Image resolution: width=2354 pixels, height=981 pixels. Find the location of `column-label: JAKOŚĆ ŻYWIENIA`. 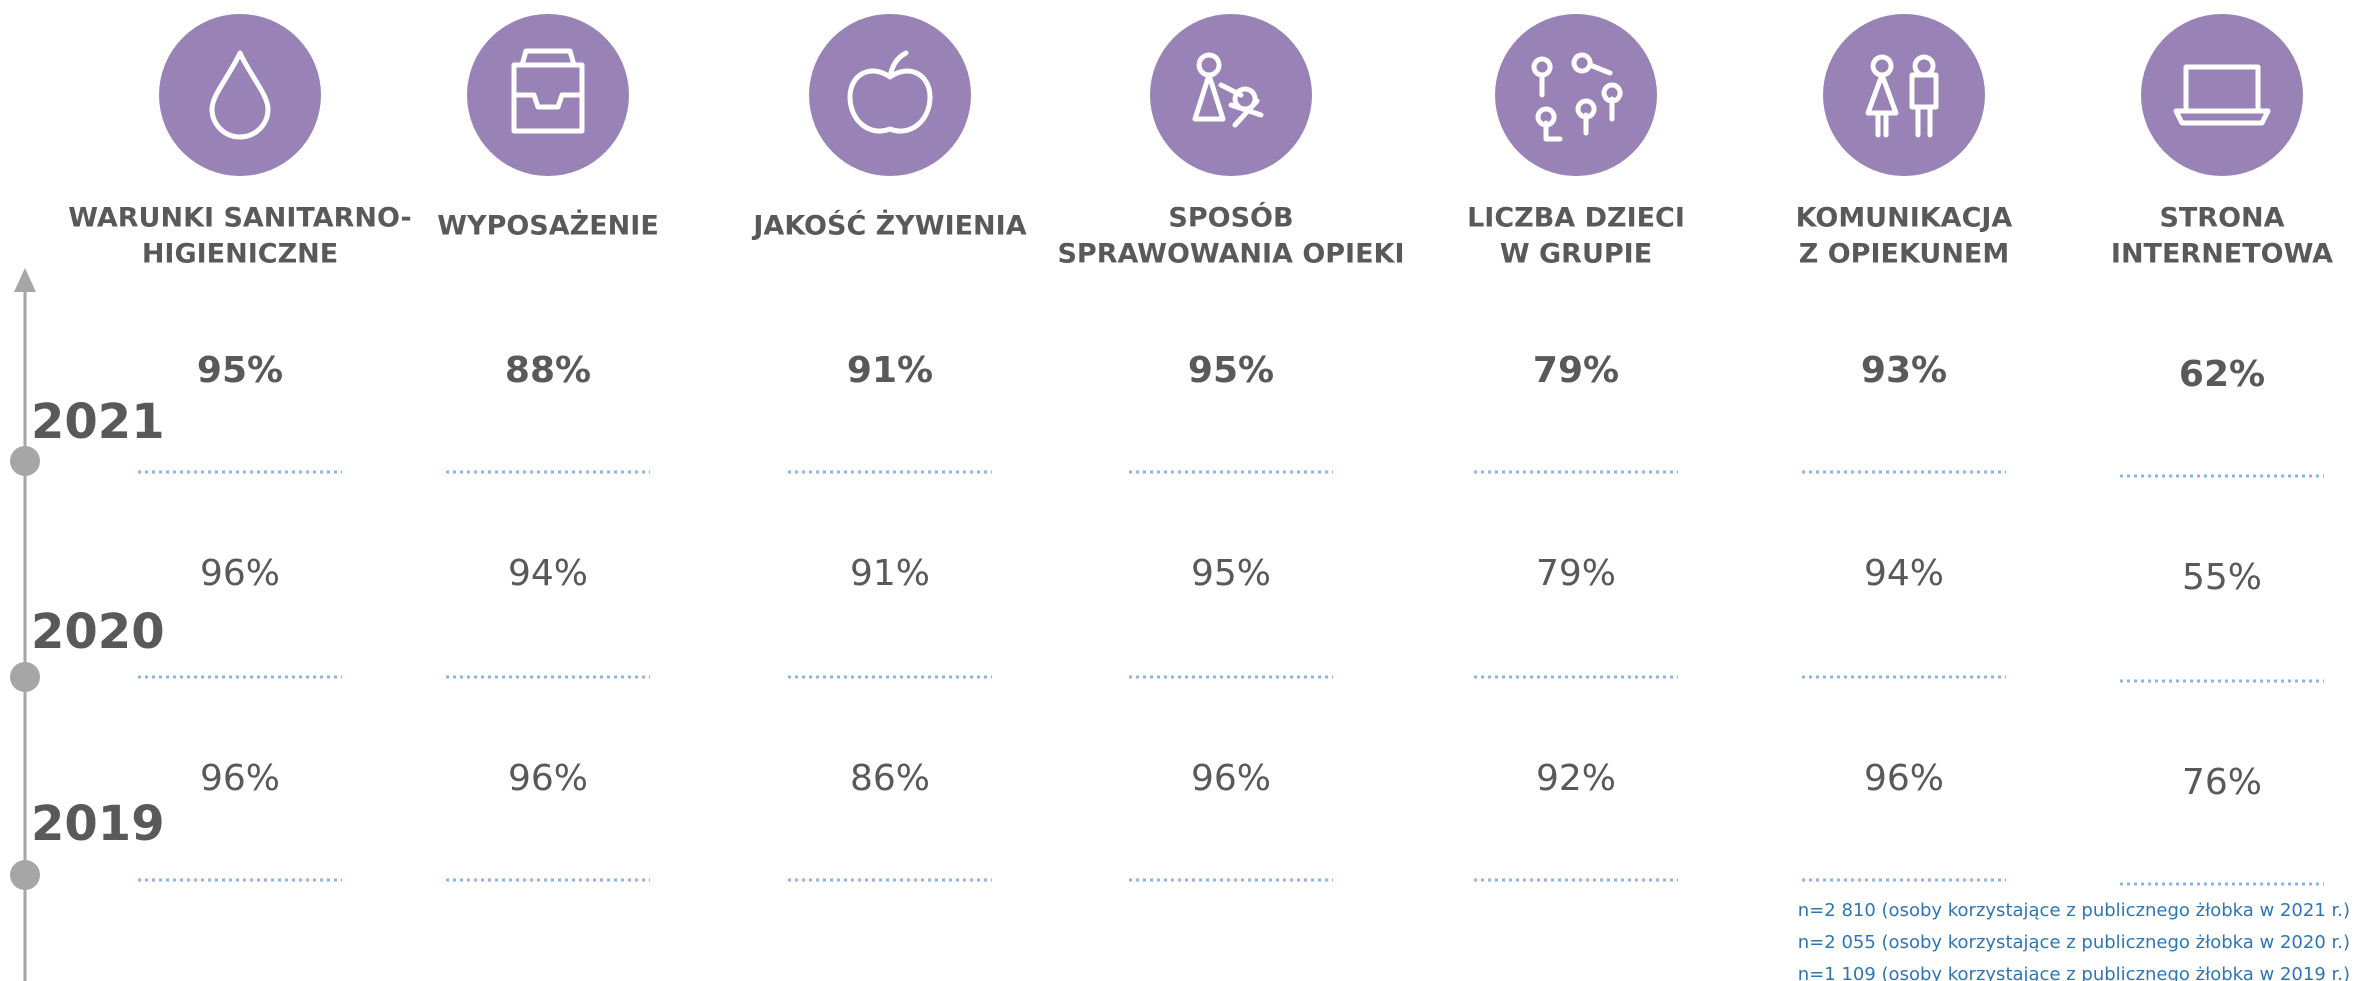

column-label: JAKOŚĆ ŻYWIENIA is located at coordinates (888, 226).